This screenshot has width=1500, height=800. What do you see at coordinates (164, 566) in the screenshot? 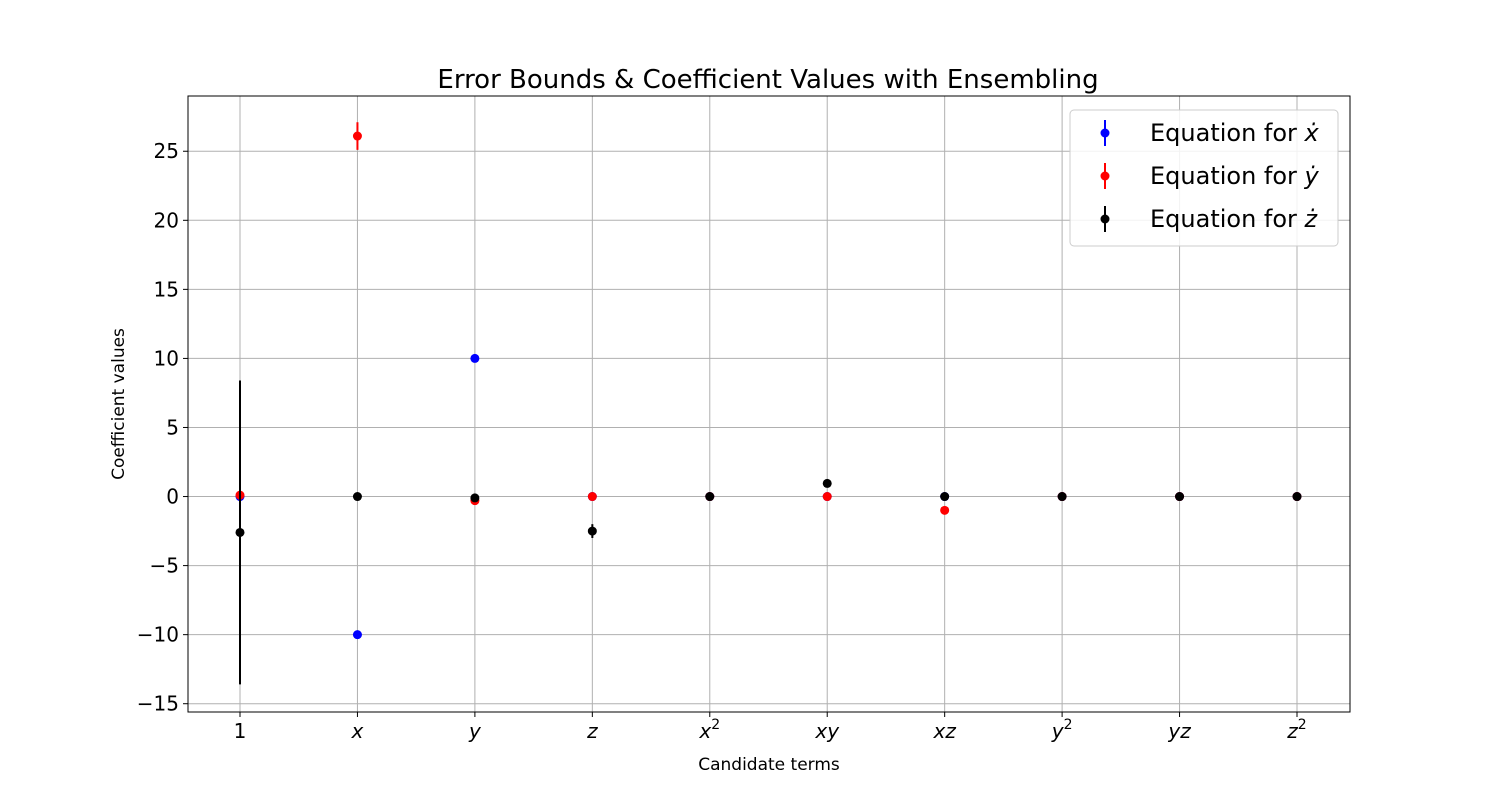
I see `y-tick-label: −5` at bounding box center [164, 566].